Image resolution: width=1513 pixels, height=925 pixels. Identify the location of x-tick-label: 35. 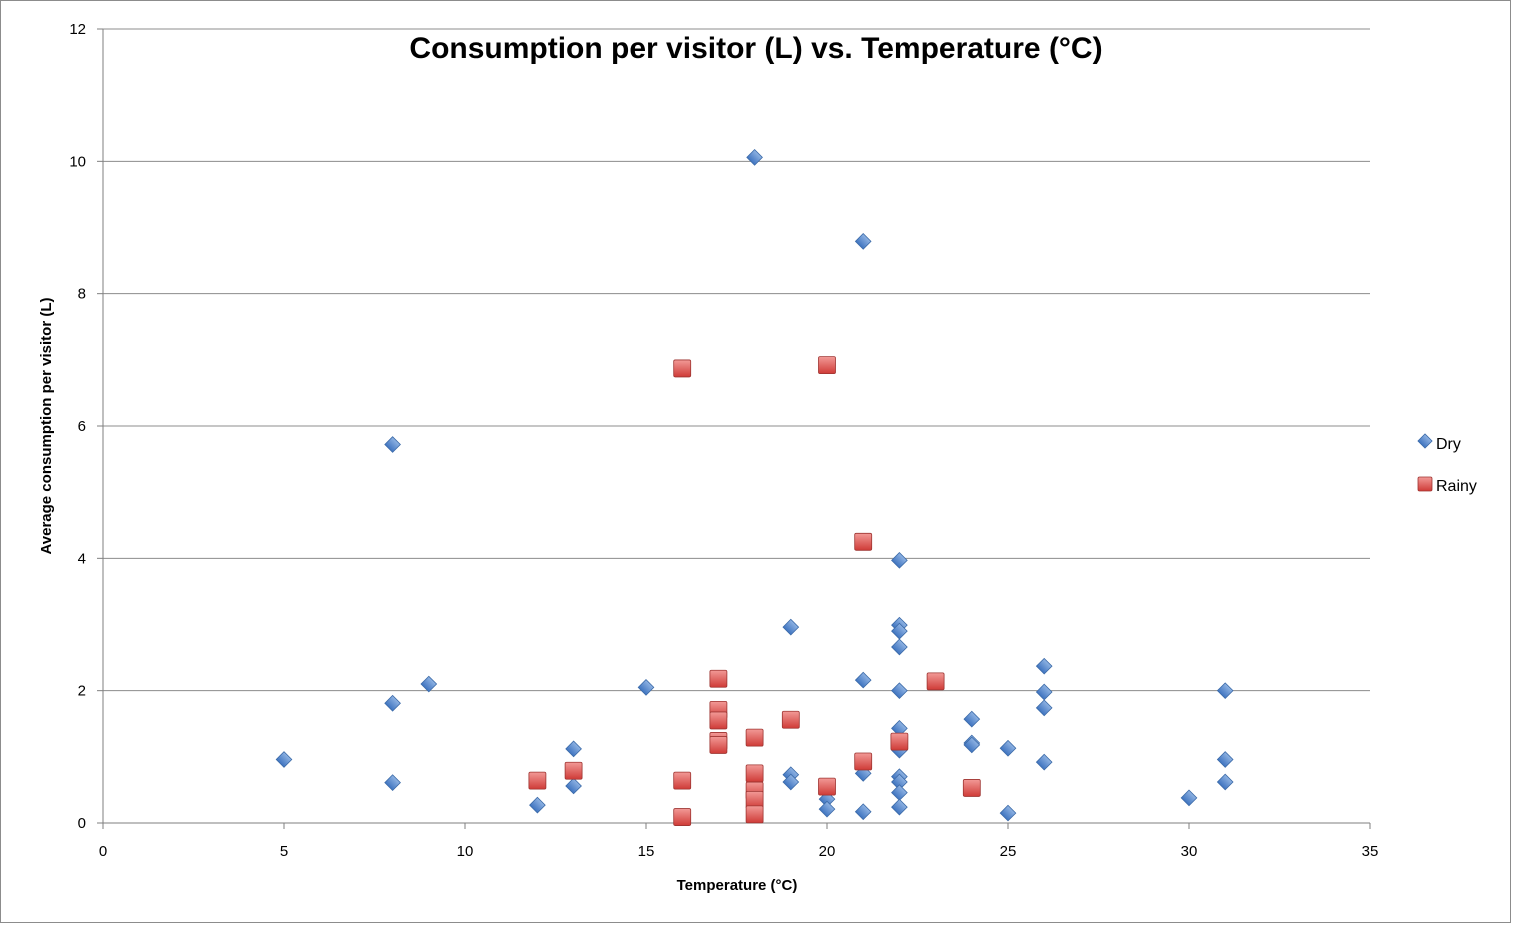
(1370, 851).